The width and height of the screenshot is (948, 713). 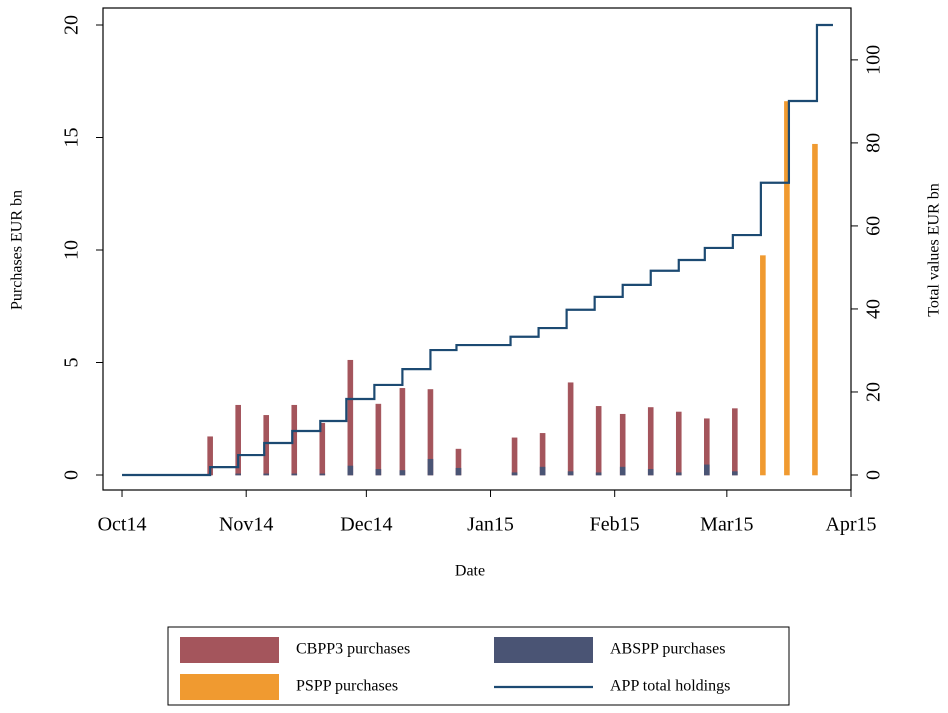 What do you see at coordinates (874, 226) in the screenshot?
I see `y2-tick-label: 60` at bounding box center [874, 226].